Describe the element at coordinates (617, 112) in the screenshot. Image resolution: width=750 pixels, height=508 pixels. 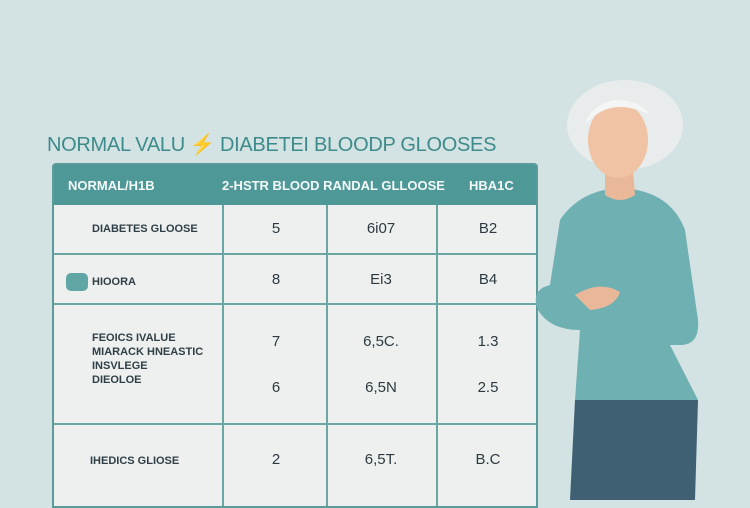
I see `hair-fringe` at that location.